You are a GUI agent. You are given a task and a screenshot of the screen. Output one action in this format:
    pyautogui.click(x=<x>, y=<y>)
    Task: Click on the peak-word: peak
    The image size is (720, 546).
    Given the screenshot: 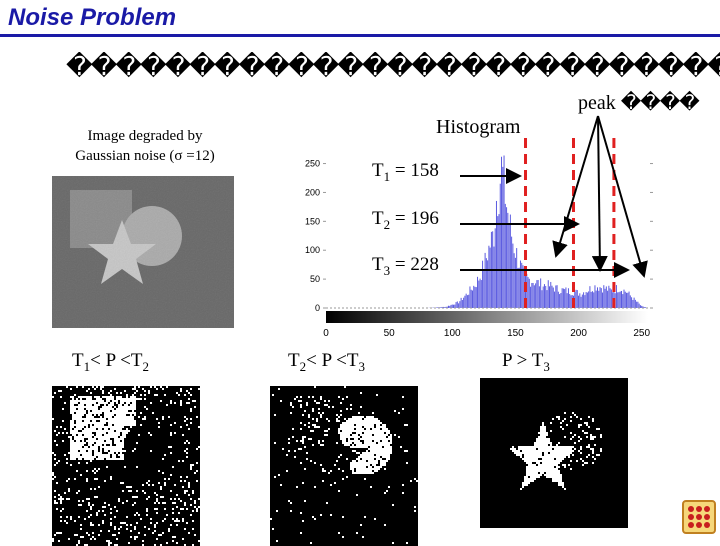 What is the action you would take?
    pyautogui.click(x=597, y=103)
    